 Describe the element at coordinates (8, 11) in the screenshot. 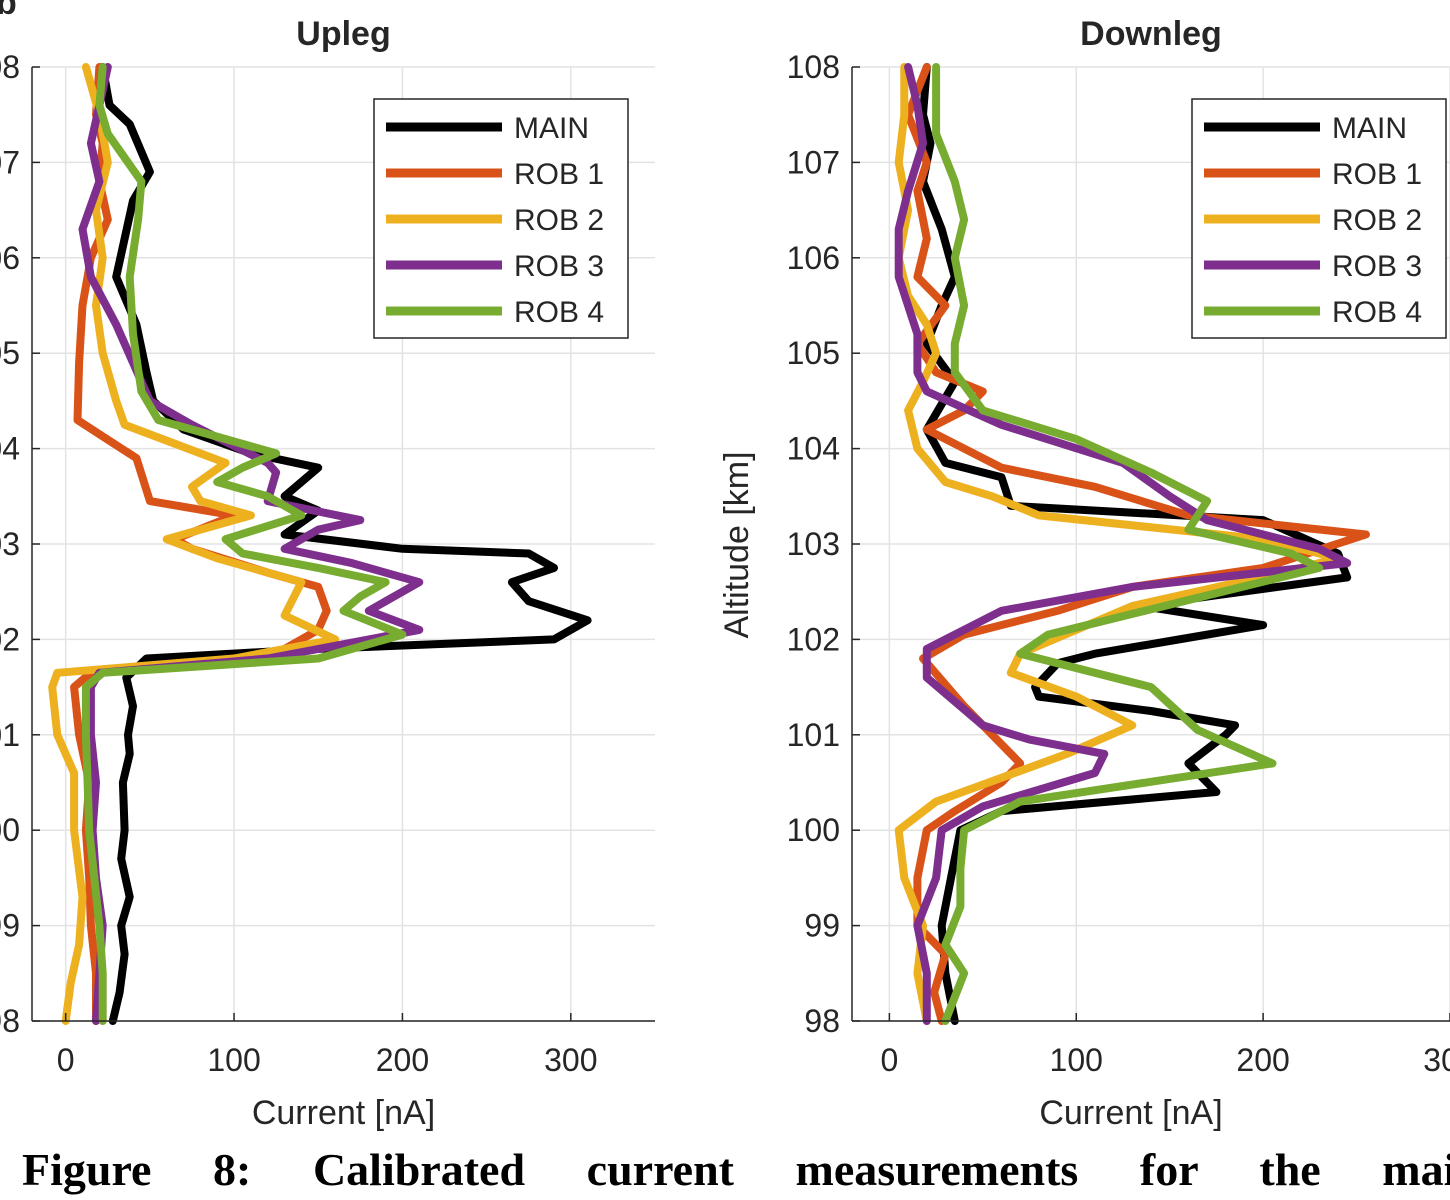

I see `panel-letter: b` at that location.